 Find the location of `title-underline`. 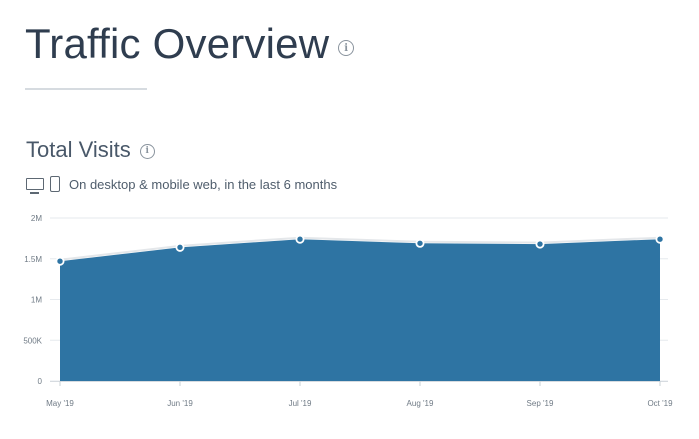

title-underline is located at coordinates (86, 89).